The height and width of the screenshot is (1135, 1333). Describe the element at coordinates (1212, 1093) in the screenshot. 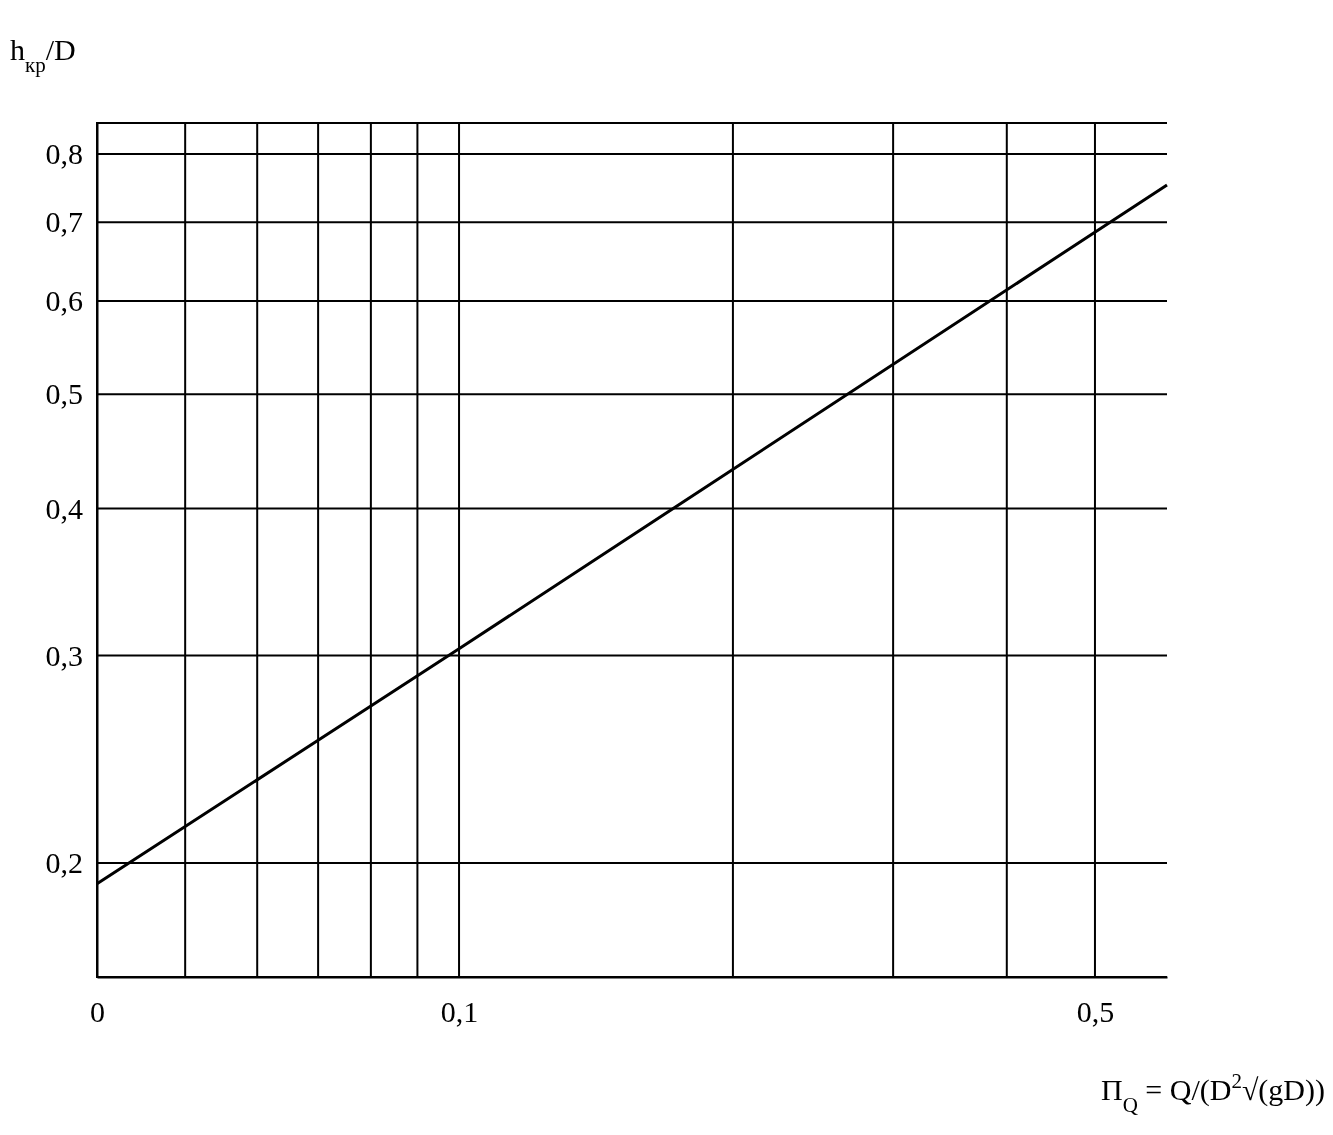

I see `x-axis-title: Π$_{Q}$ = Q/(D$^{2}$√(gD))` at that location.